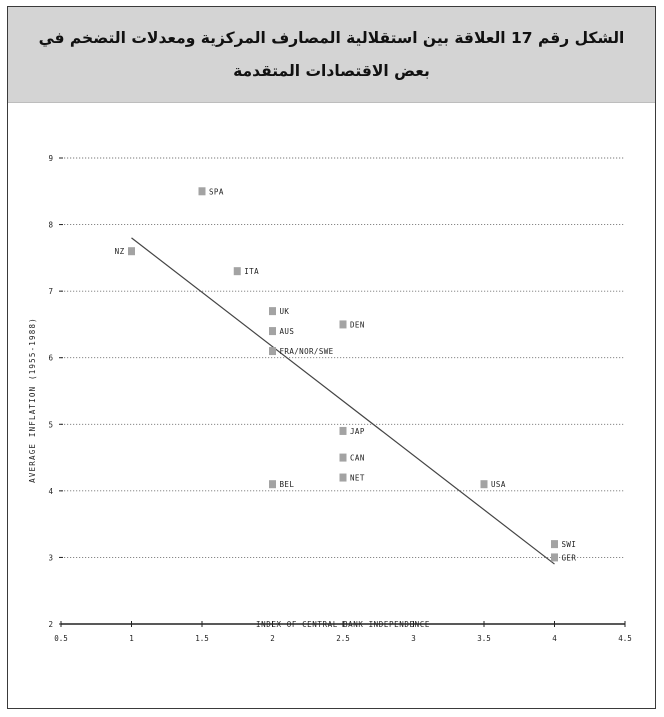 This screenshot has width=664, height=717. Describe the element at coordinates (287, 484) in the screenshot. I see `data-point-label: BEL` at that location.